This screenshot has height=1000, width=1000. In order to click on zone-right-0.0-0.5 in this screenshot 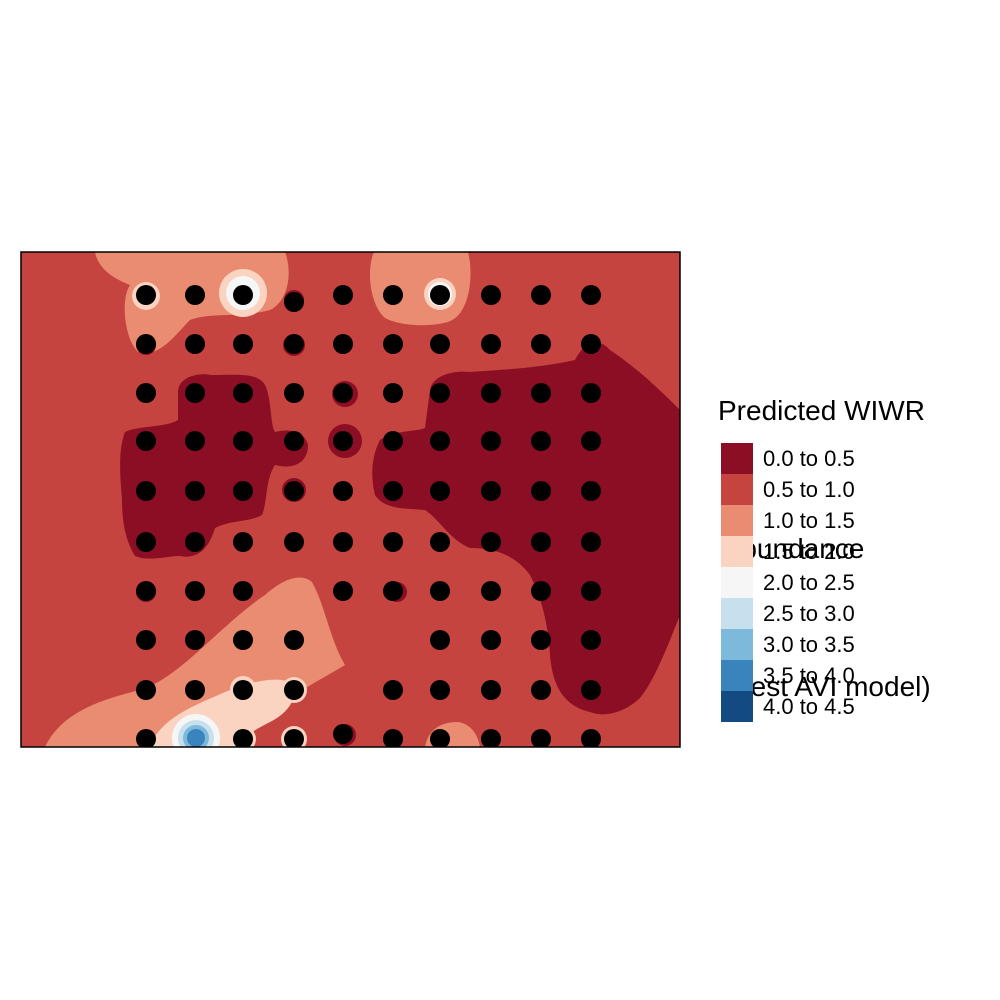, I will do `click(526, 528)`.